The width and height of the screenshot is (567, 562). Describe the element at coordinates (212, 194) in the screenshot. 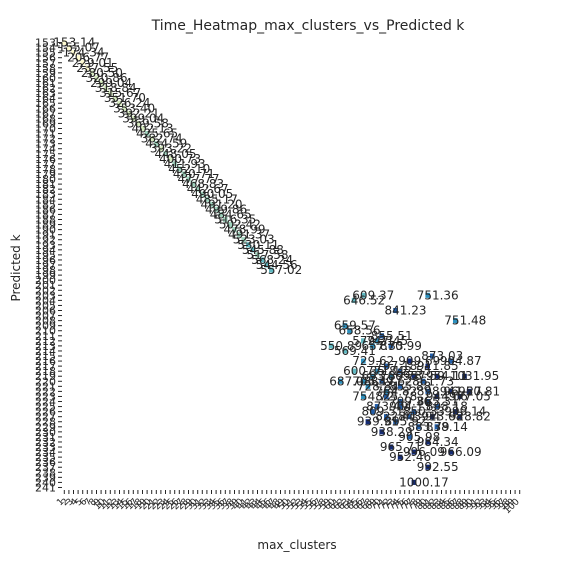

I see `cell-value-label: 490.05` at that location.